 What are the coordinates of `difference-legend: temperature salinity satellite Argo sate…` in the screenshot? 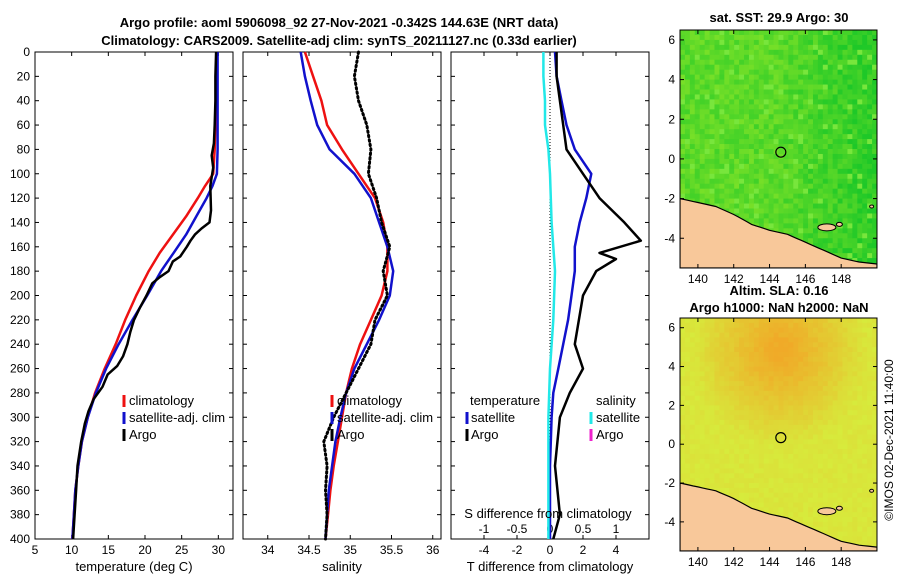 It's located at (552, 417).